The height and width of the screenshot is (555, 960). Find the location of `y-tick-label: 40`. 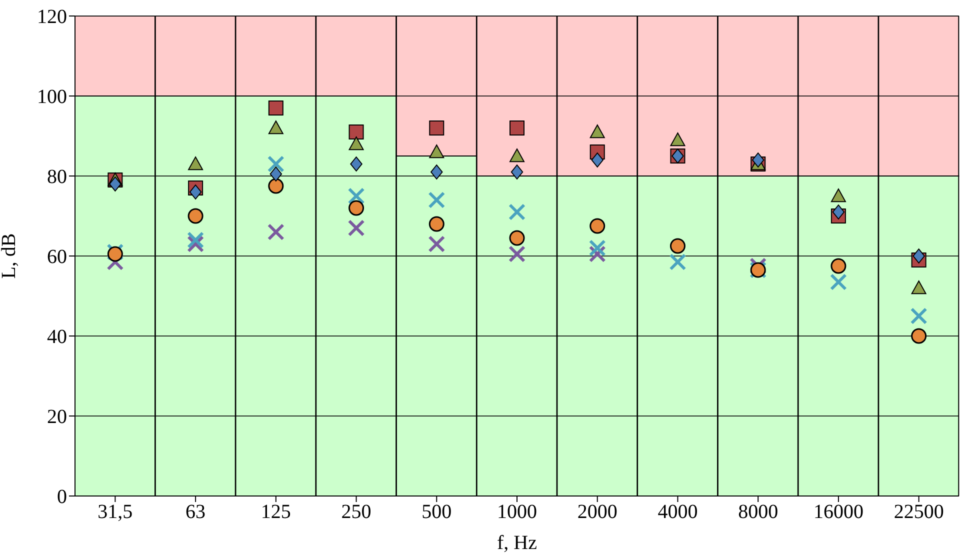

y-tick-label: 40 is located at coordinates (57, 337).